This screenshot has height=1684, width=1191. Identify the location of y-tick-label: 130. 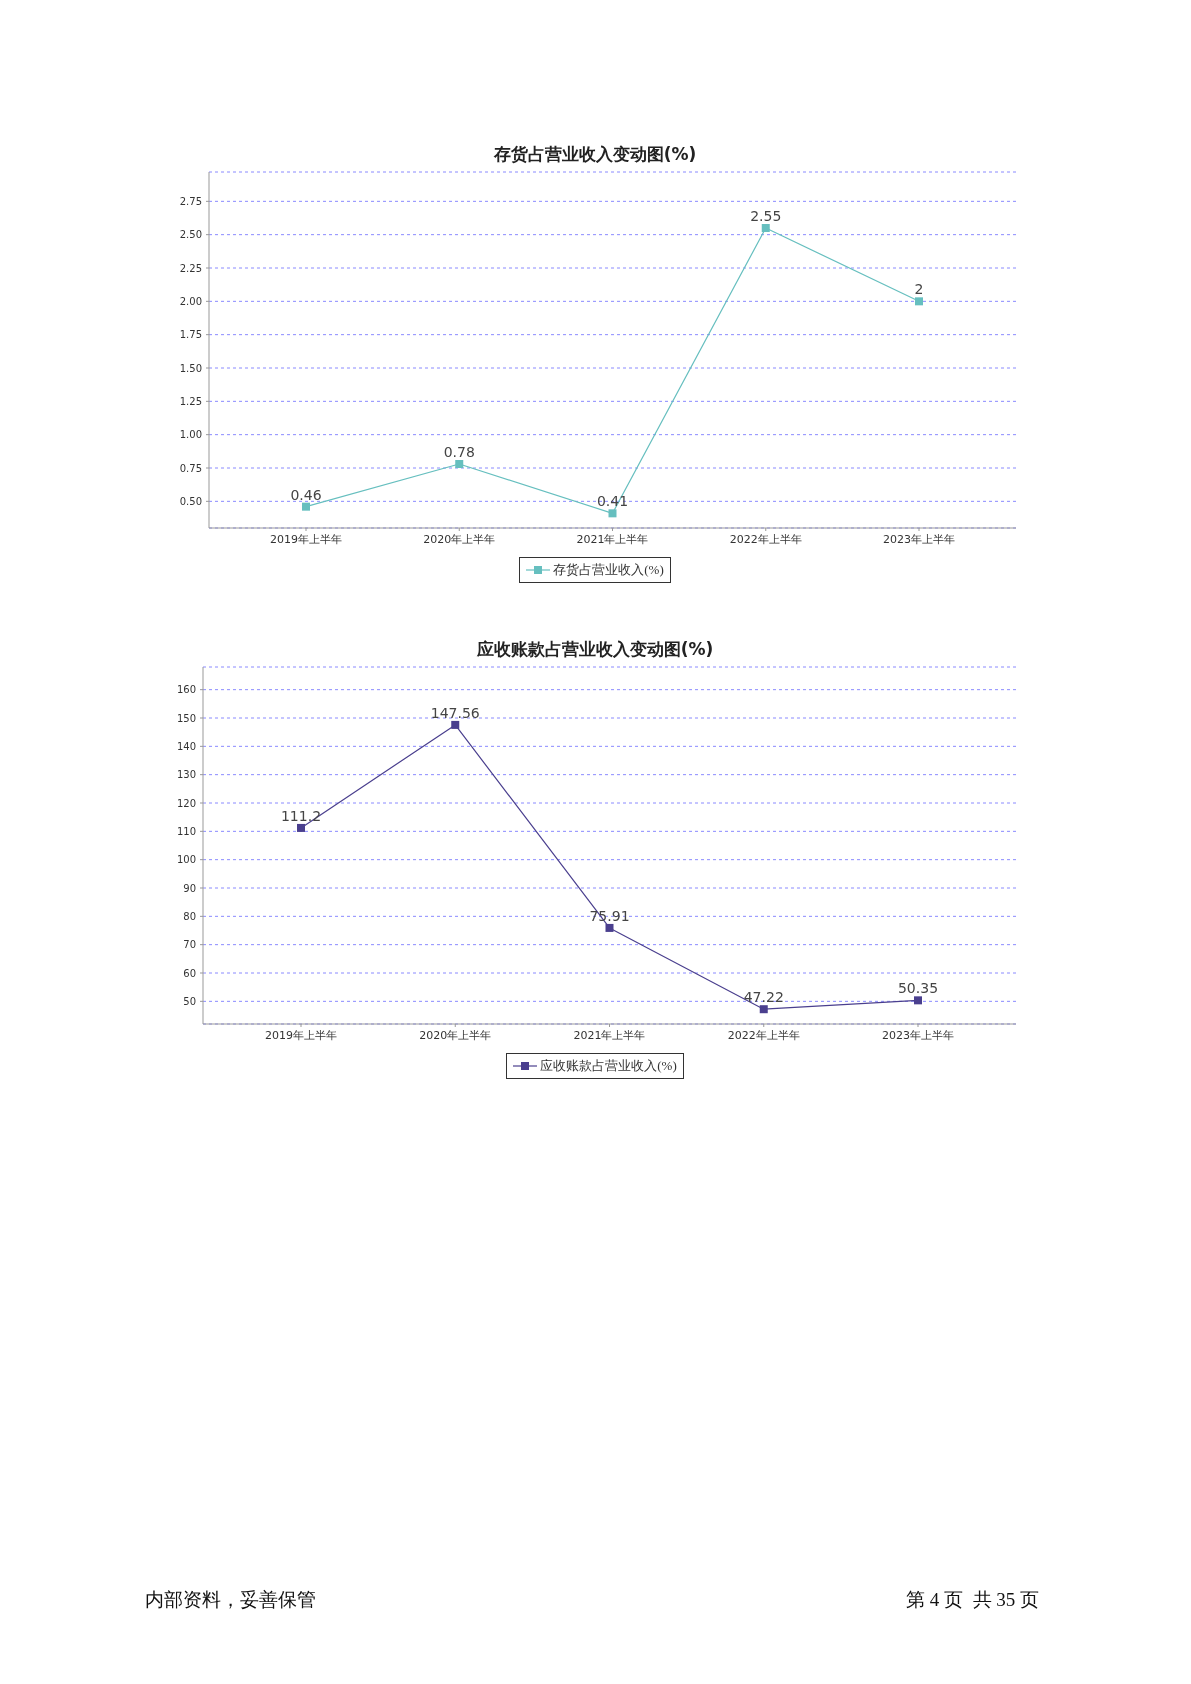
(186, 775).